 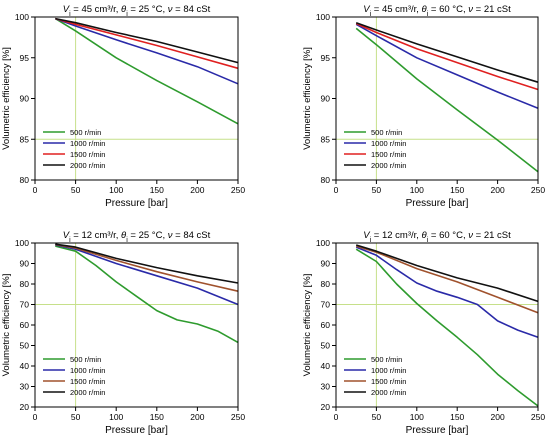 What do you see at coordinates (148, 235) in the screenshot?
I see `title-part-eq2: = 25 °C,` at bounding box center [148, 235].